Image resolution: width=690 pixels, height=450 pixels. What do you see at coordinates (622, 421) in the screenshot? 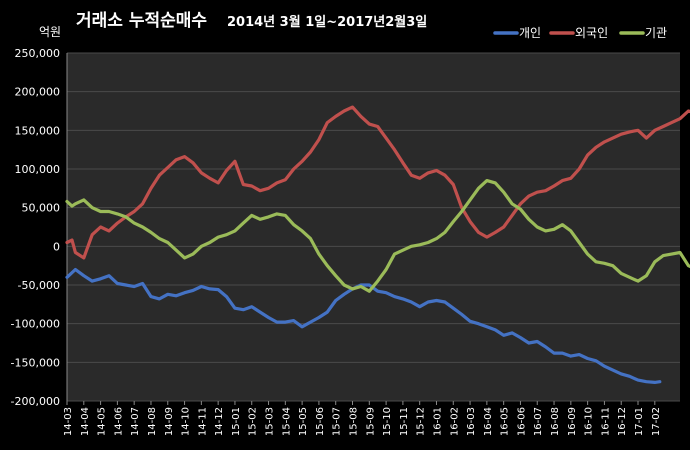
I see `x-tick-label: 16-12` at bounding box center [622, 421].